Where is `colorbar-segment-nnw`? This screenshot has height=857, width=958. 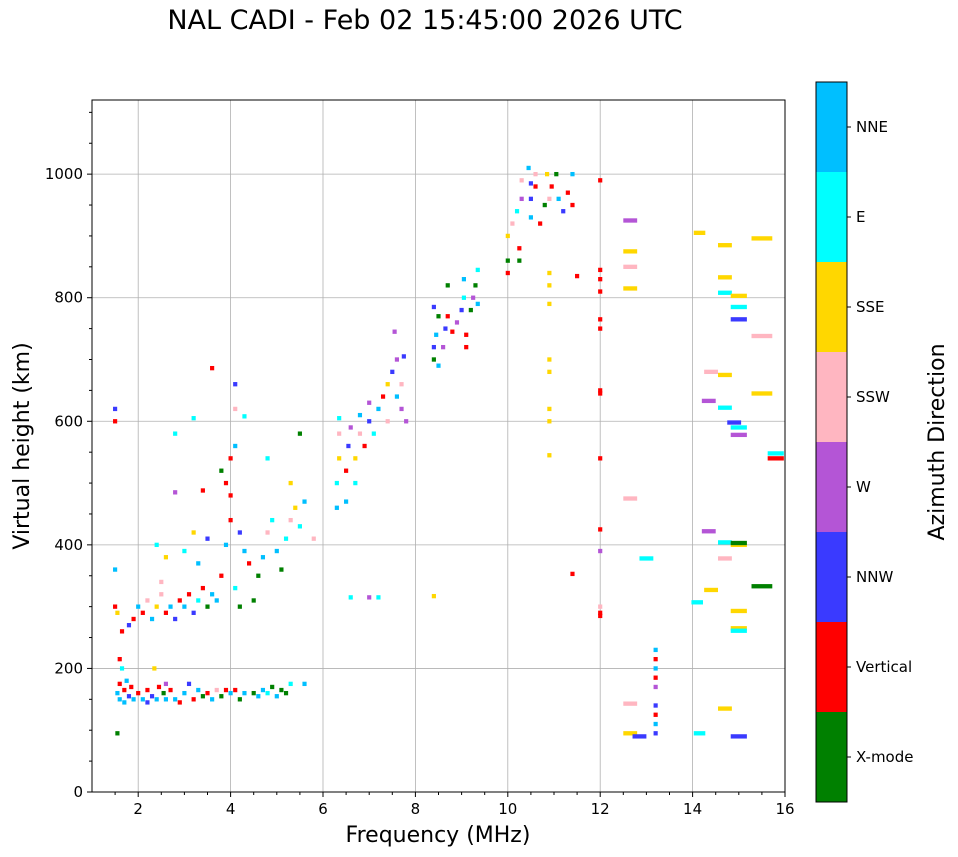 colorbar-segment-nnw is located at coordinates (831, 577).